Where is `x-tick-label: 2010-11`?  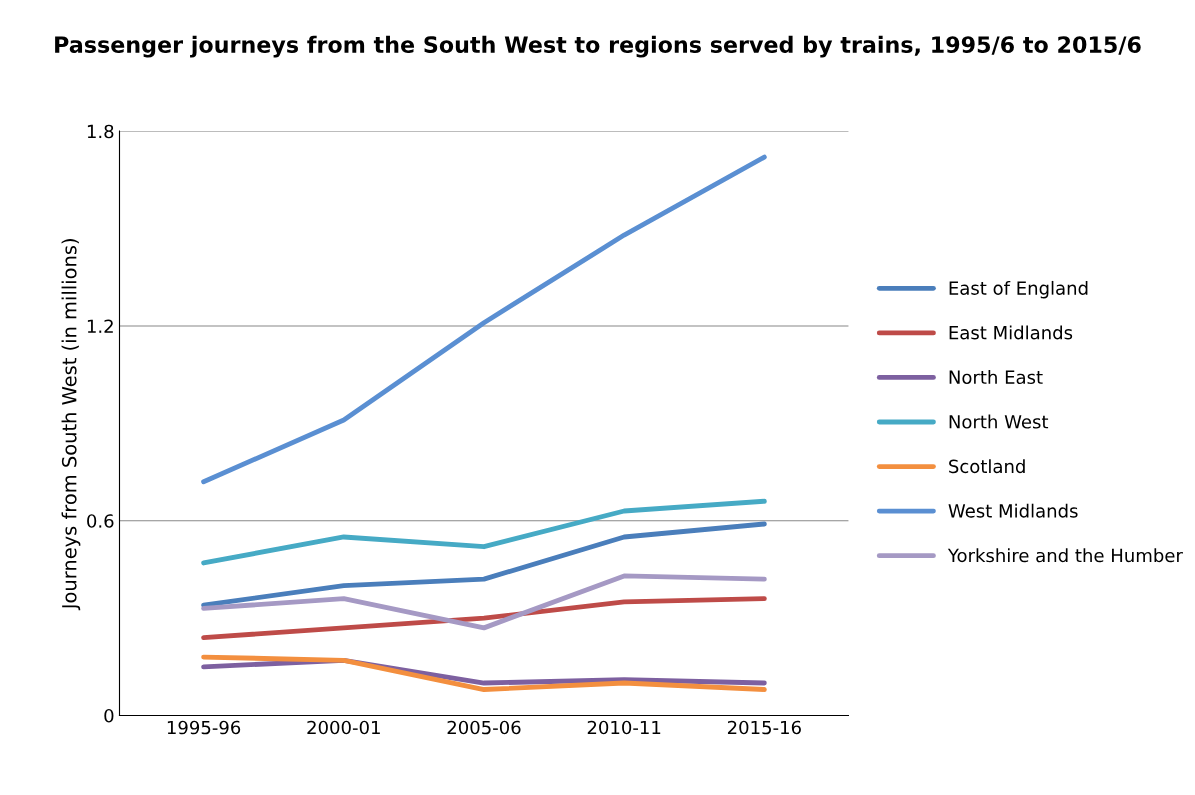 x-tick-label: 2010-11 is located at coordinates (624, 727).